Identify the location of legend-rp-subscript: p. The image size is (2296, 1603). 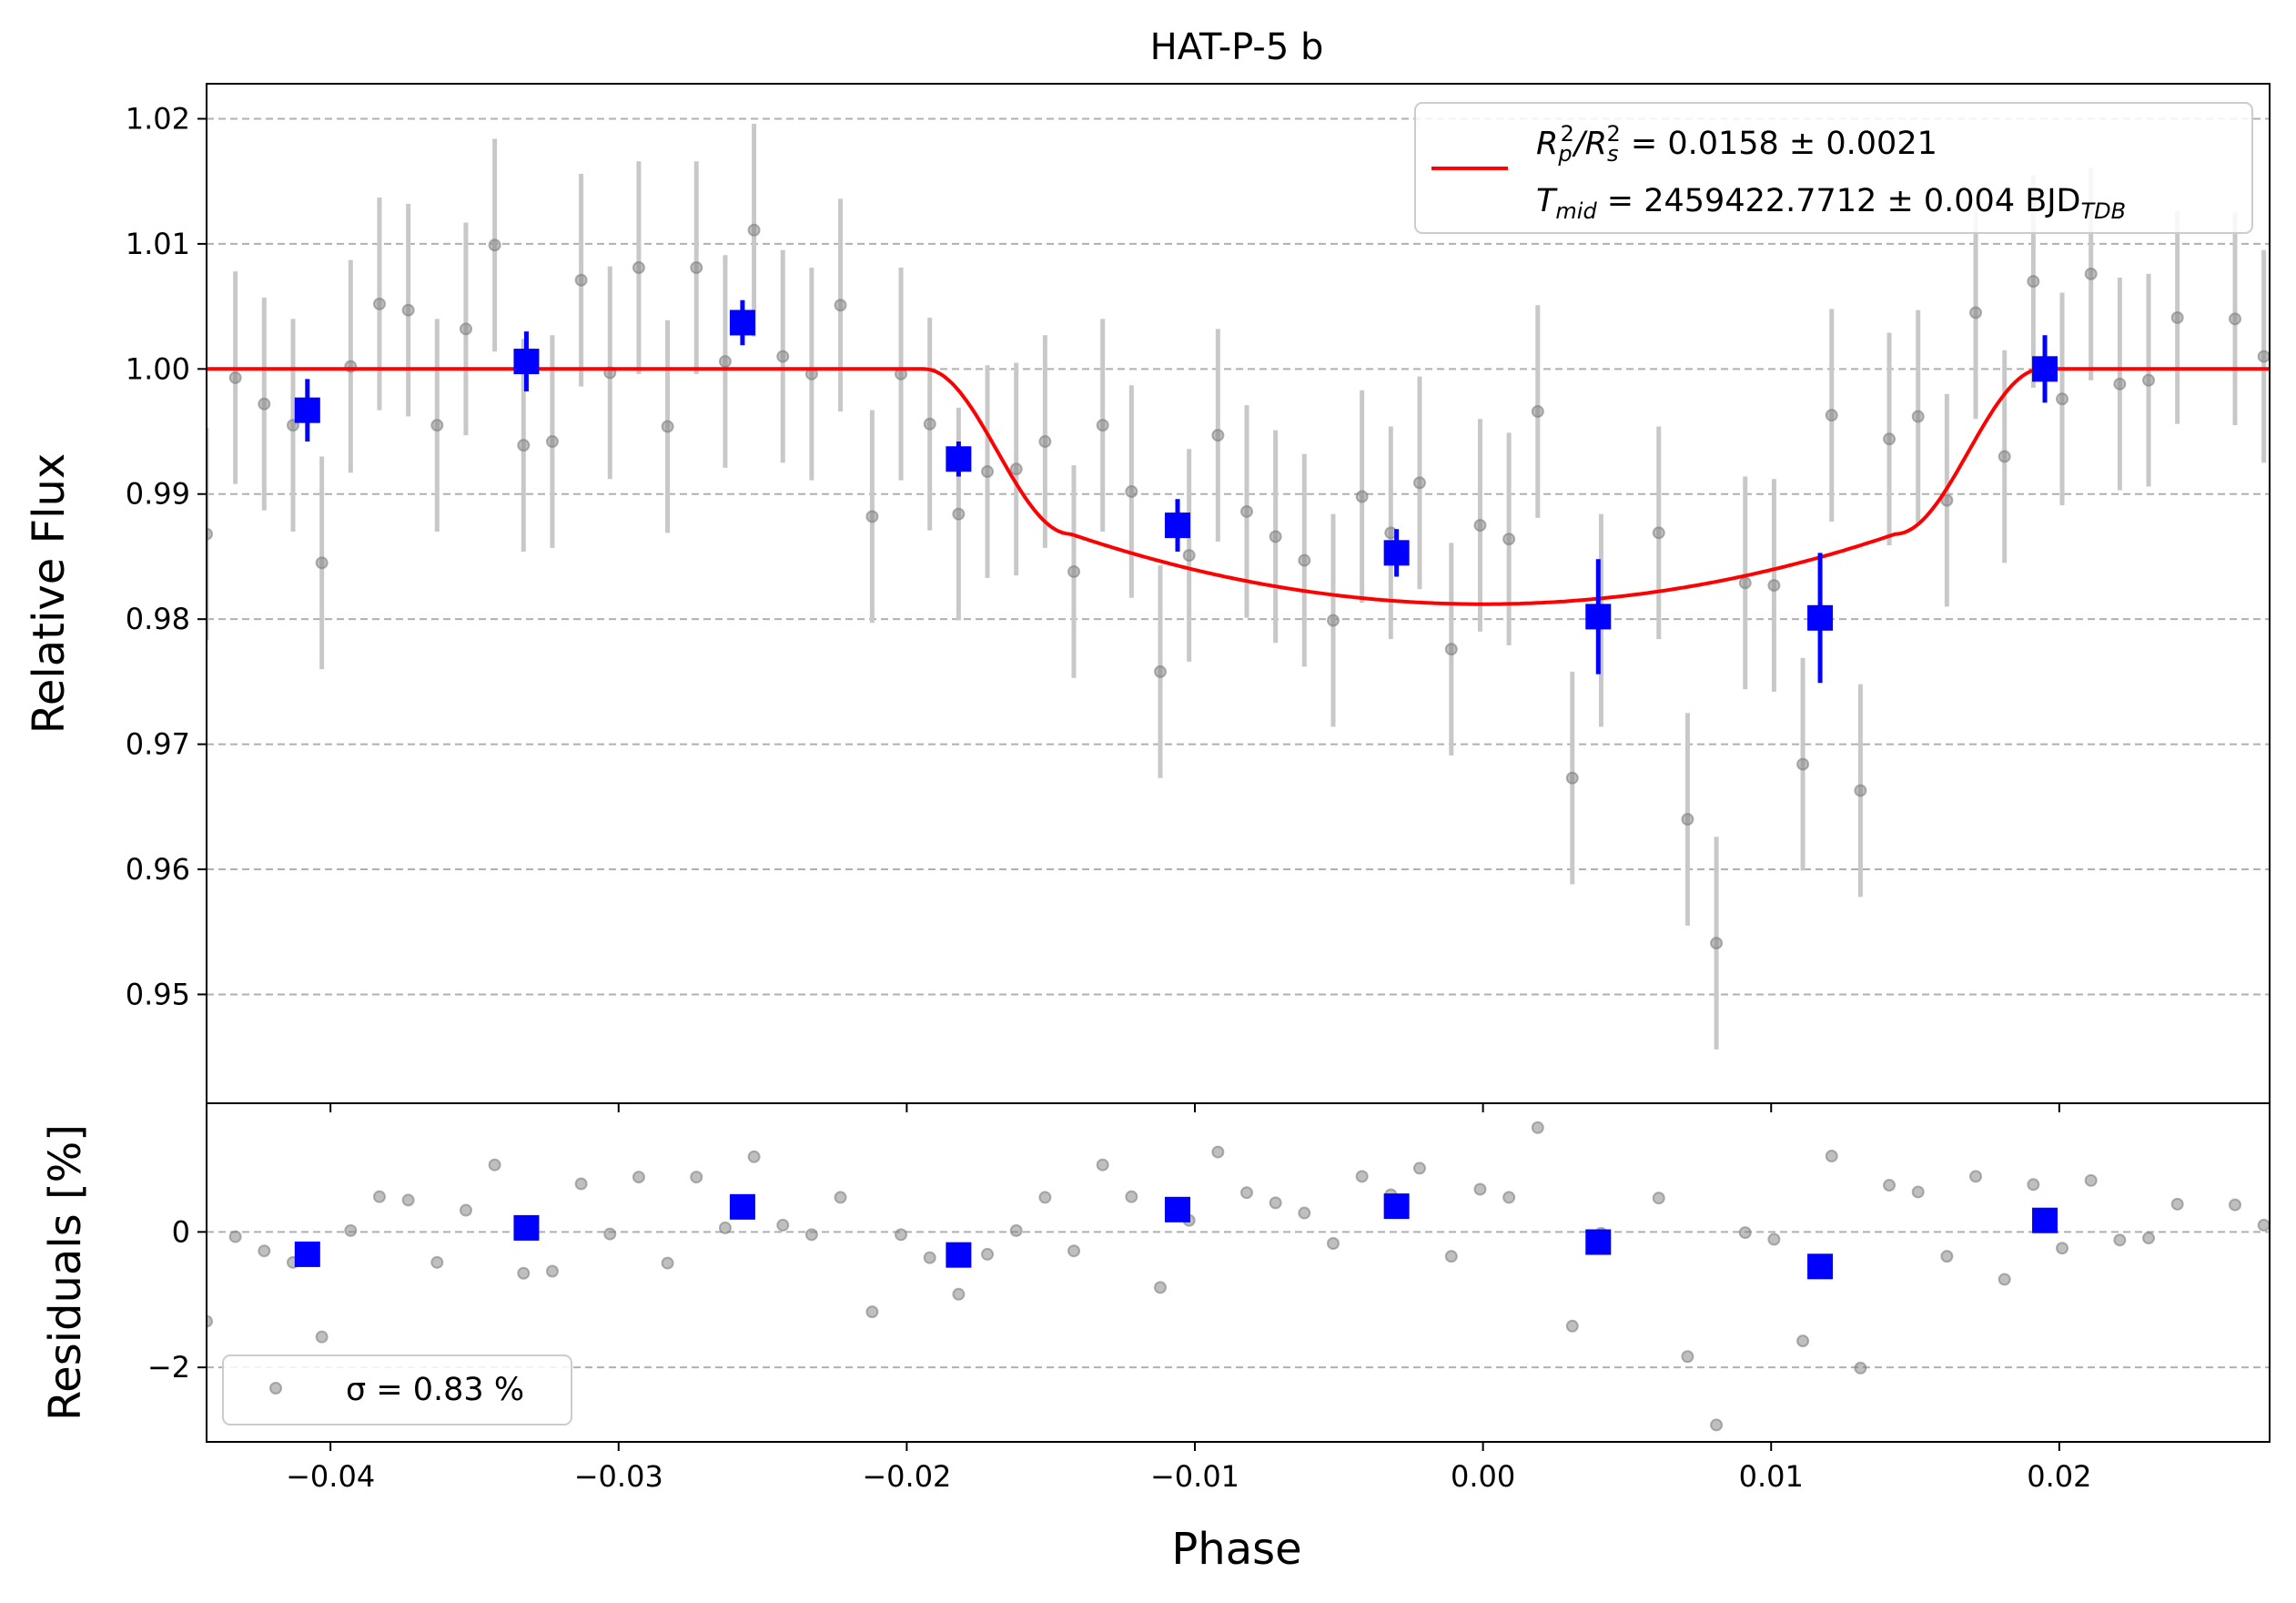
(1564, 154).